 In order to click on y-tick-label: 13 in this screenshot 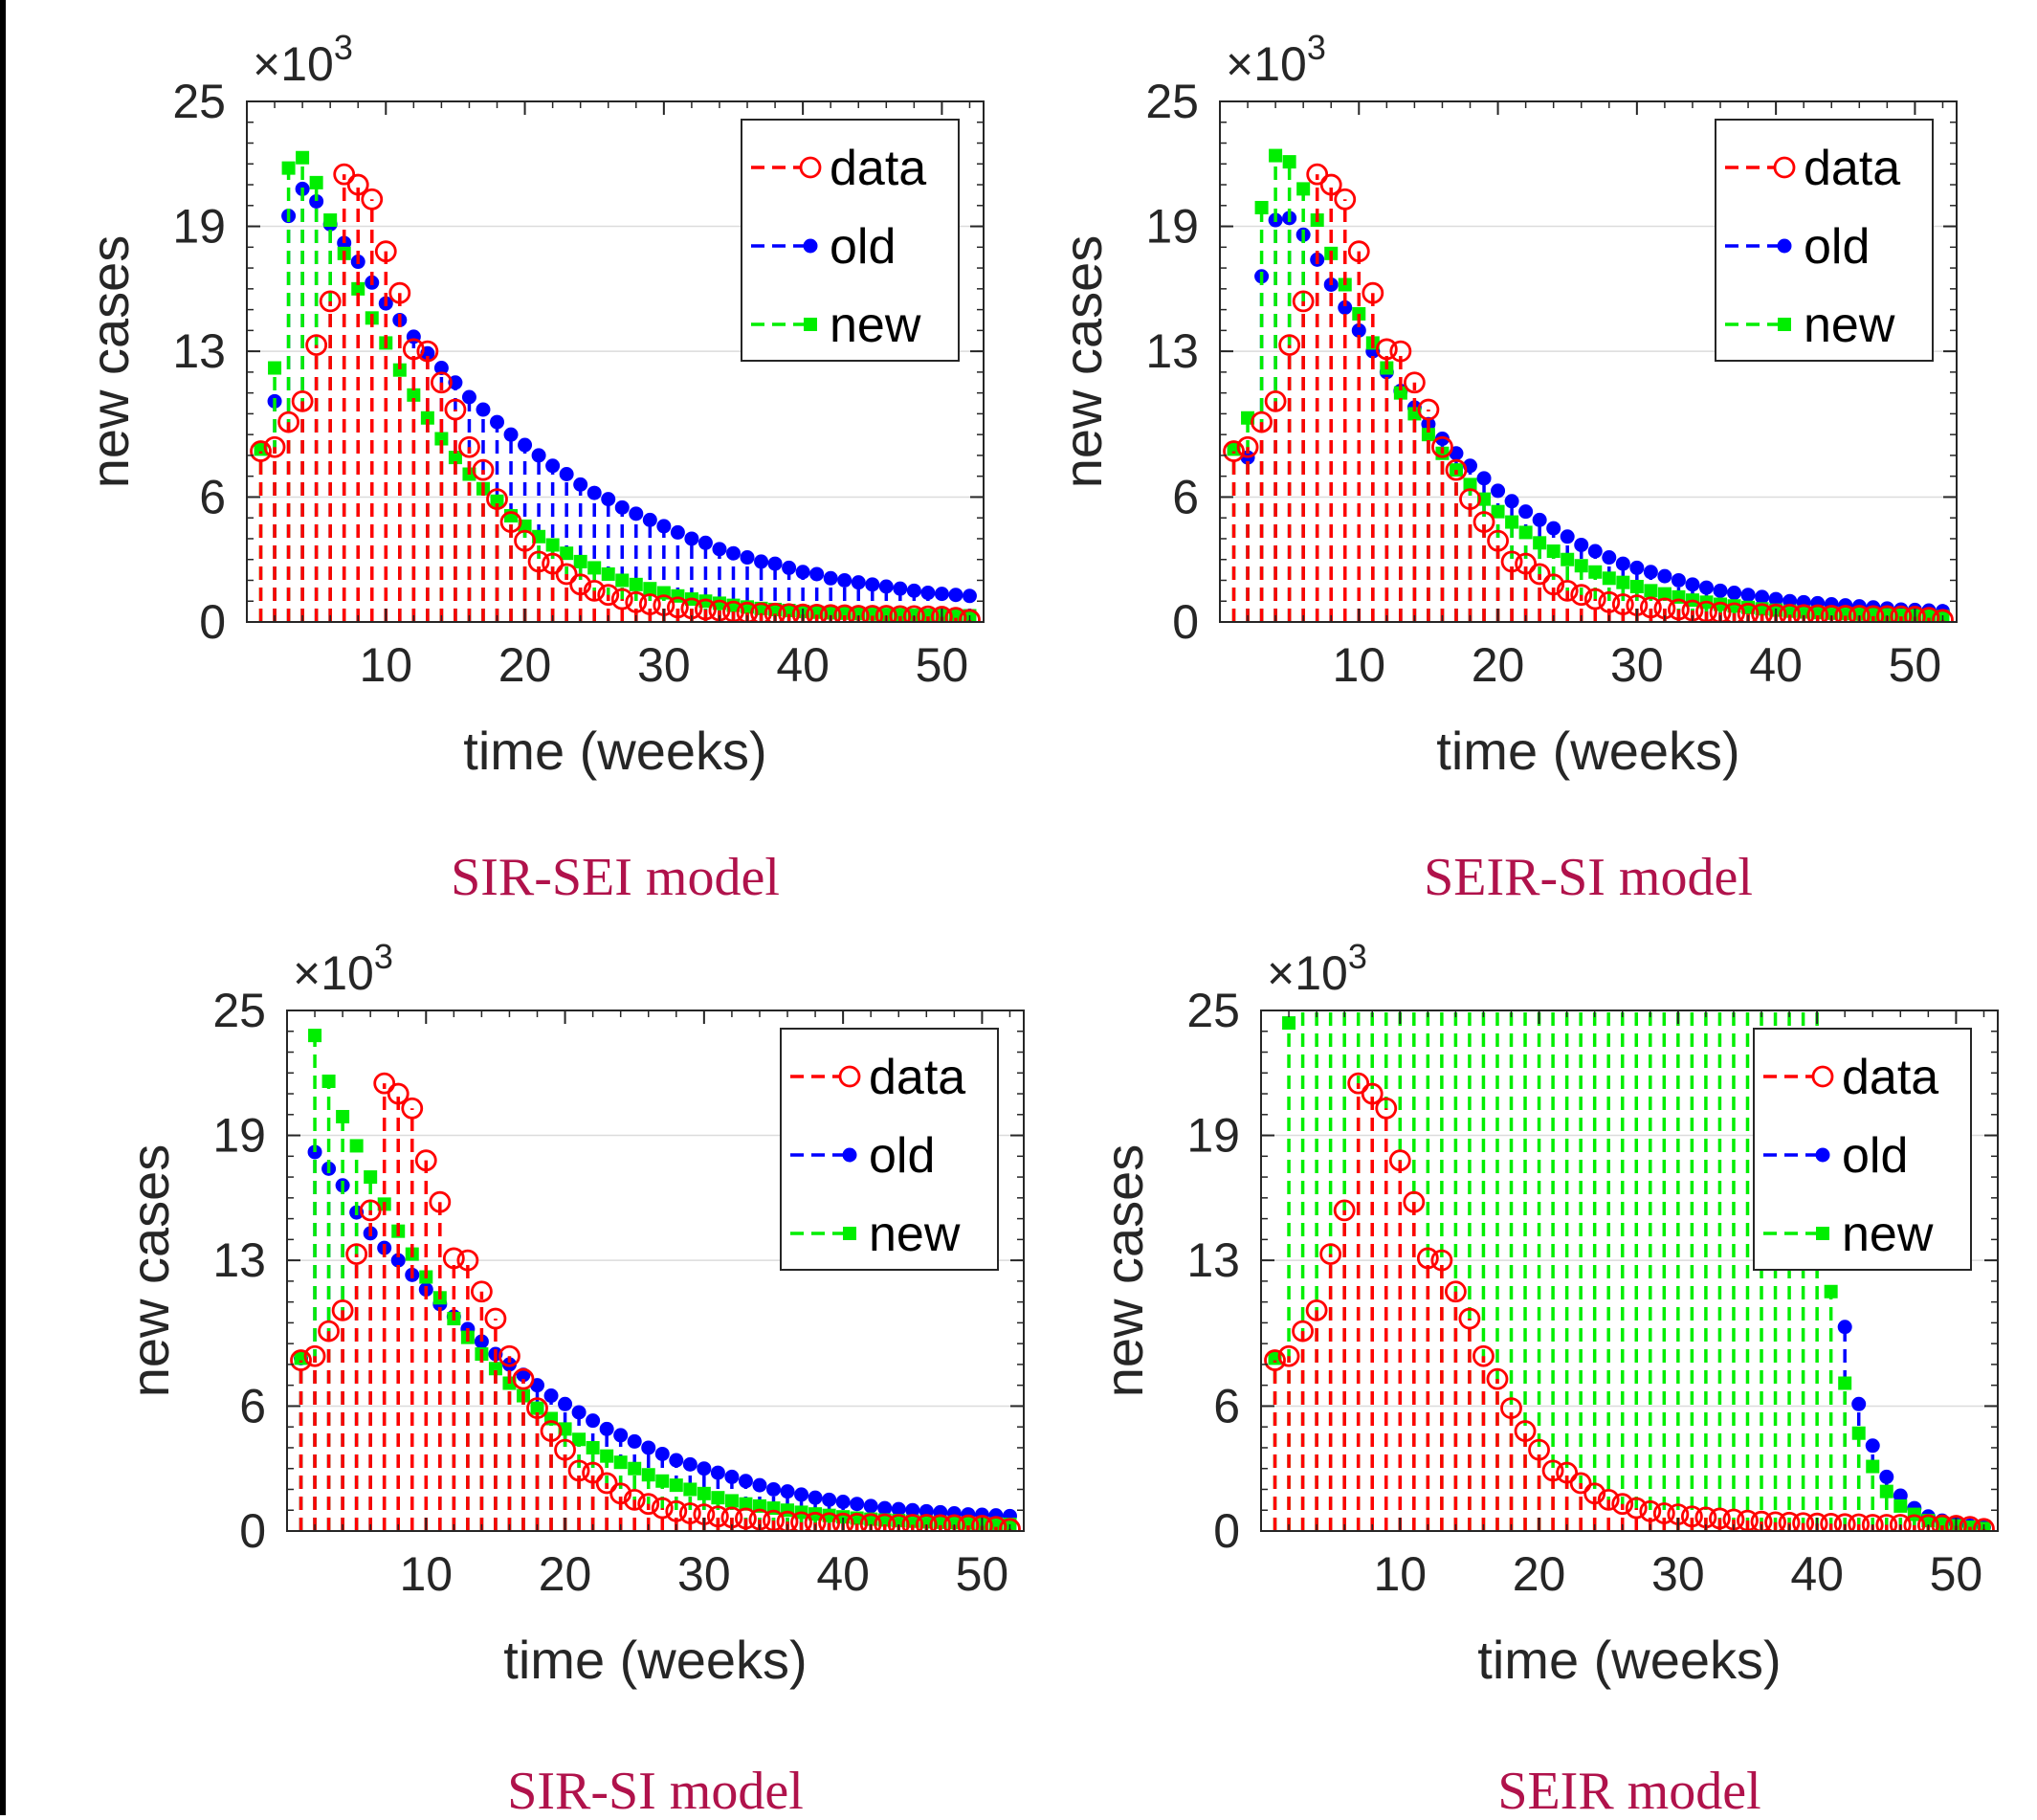, I will do `click(239, 1260)`.